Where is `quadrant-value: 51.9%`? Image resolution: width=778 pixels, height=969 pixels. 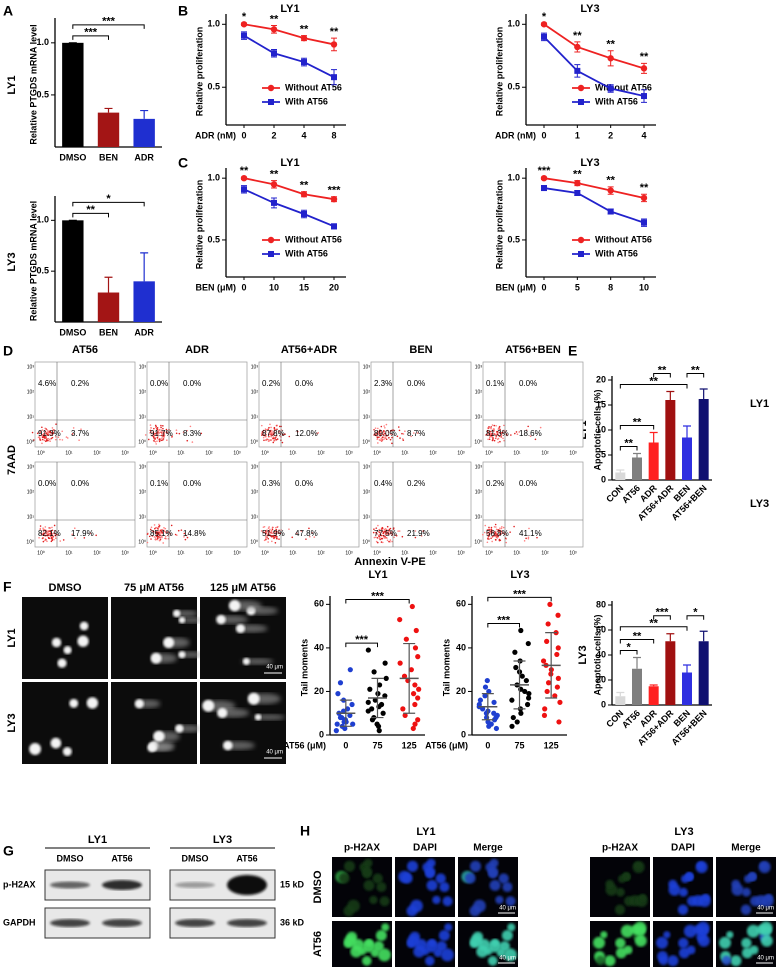
quadrant-value: 51.9% is located at coordinates (273, 533).